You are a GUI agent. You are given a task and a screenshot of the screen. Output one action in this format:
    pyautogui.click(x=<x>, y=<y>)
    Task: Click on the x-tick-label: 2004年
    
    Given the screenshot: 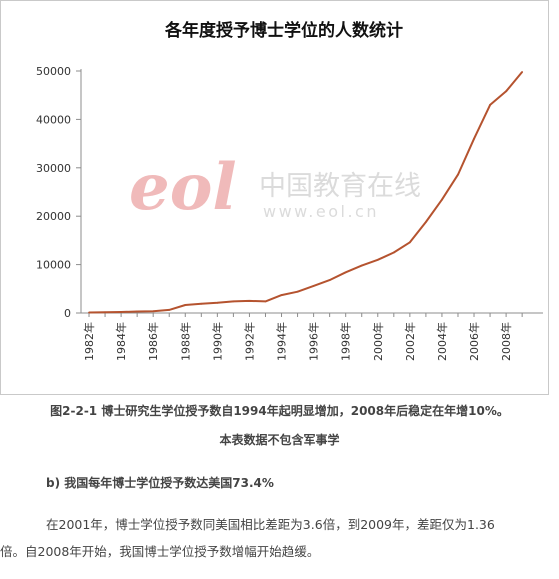 What is the action you would take?
    pyautogui.click(x=442, y=341)
    